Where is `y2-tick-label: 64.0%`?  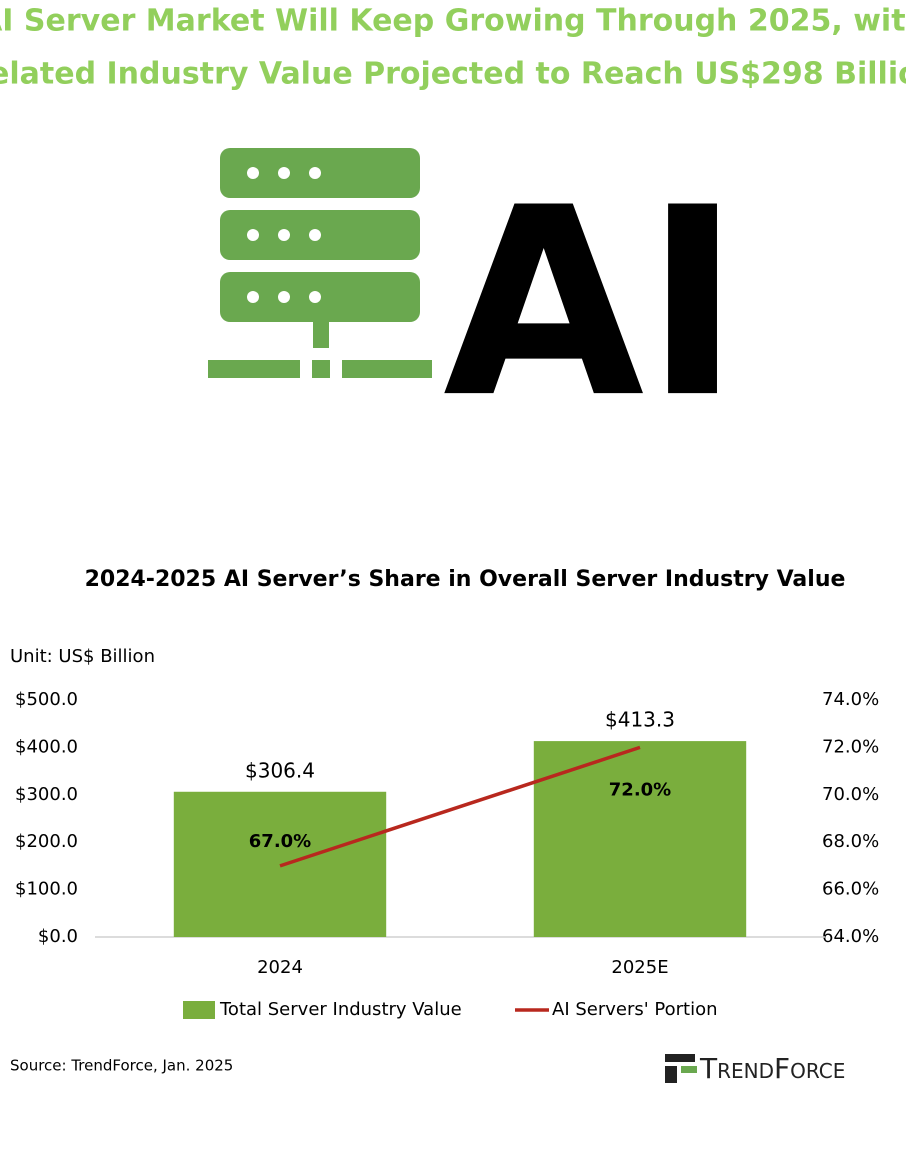 y2-tick-label: 64.0% is located at coordinates (850, 936).